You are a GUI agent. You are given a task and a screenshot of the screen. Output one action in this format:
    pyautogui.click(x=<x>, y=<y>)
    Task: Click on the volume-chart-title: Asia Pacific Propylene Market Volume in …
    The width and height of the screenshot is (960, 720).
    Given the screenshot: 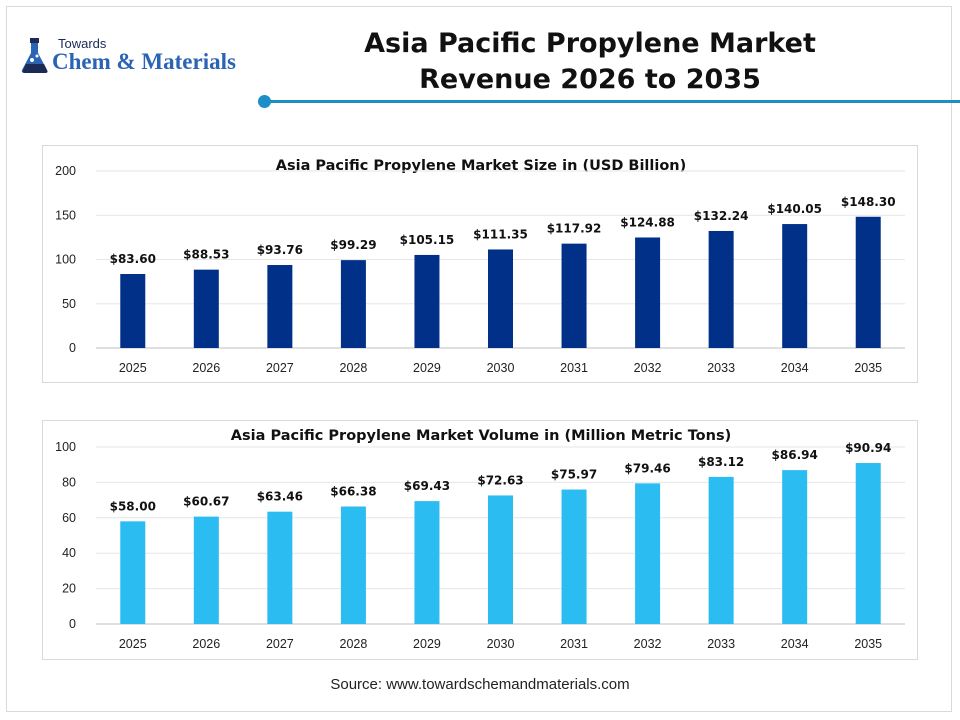 What is the action you would take?
    pyautogui.click(x=481, y=436)
    